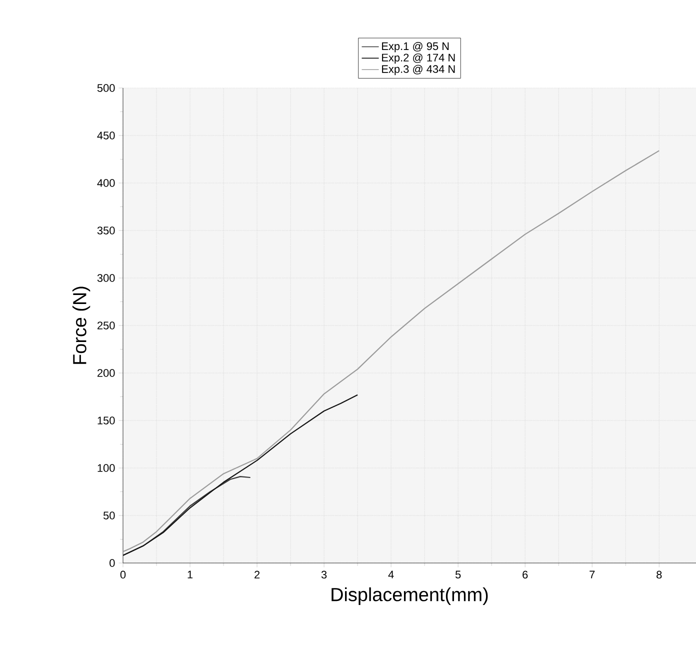 The image size is (696, 648). I want to click on y-tick-label: 300, so click(106, 278).